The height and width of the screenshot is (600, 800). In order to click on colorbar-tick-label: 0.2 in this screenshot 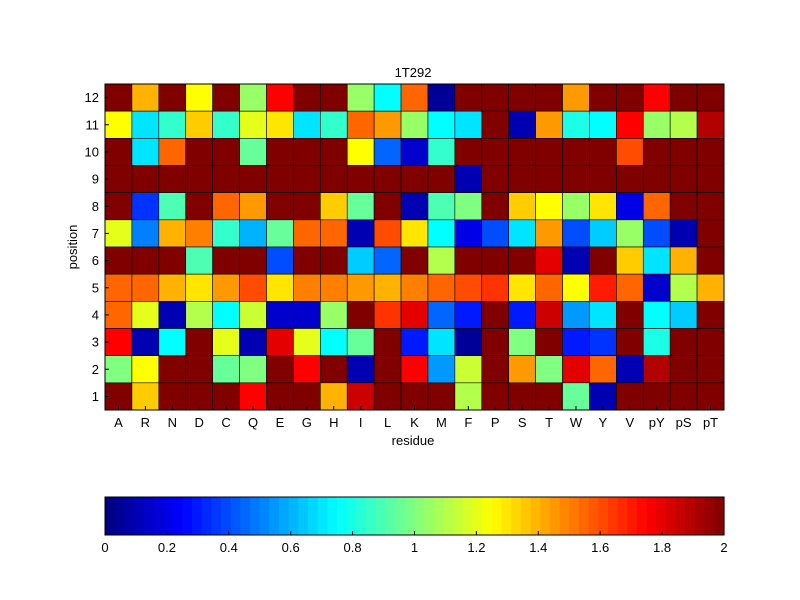, I will do `click(167, 547)`.